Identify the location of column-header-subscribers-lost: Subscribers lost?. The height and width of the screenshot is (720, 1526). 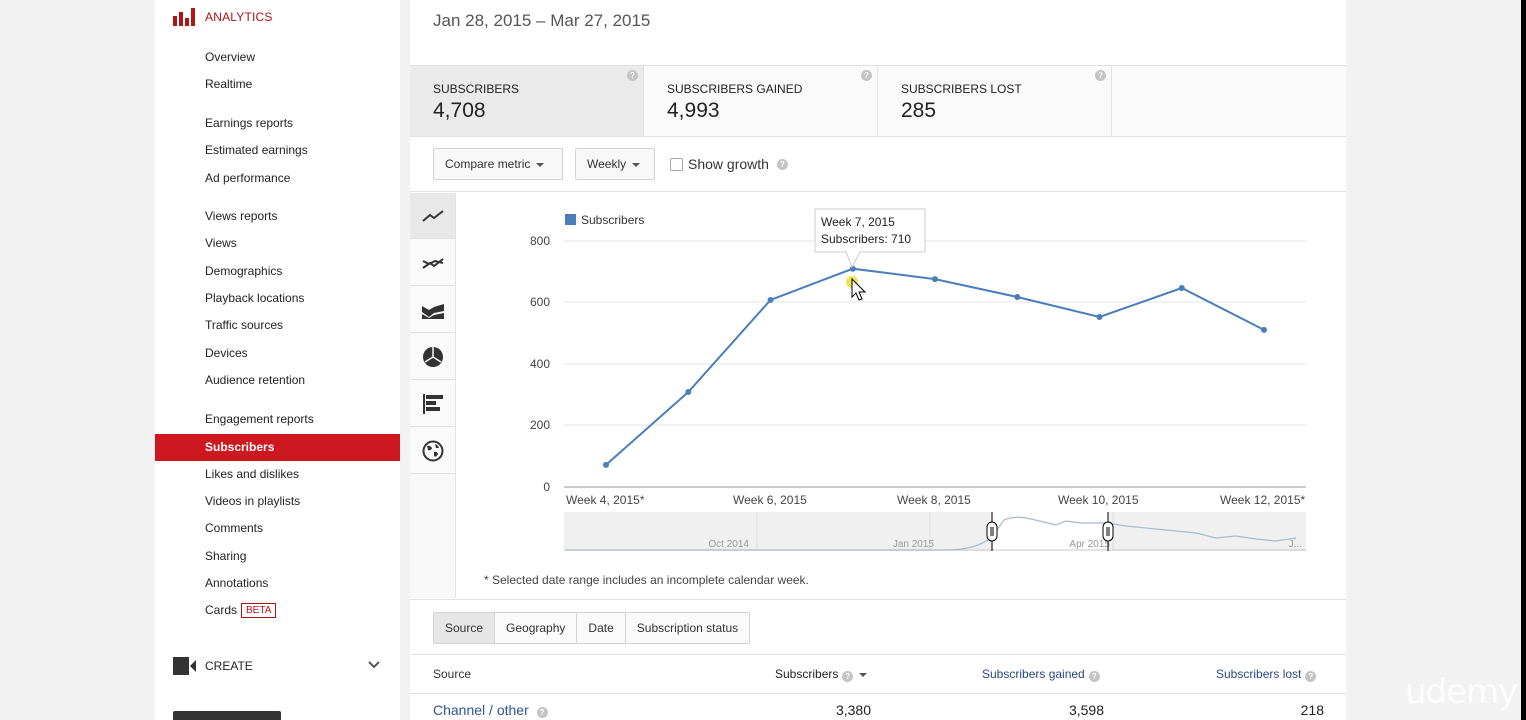
(1266, 674).